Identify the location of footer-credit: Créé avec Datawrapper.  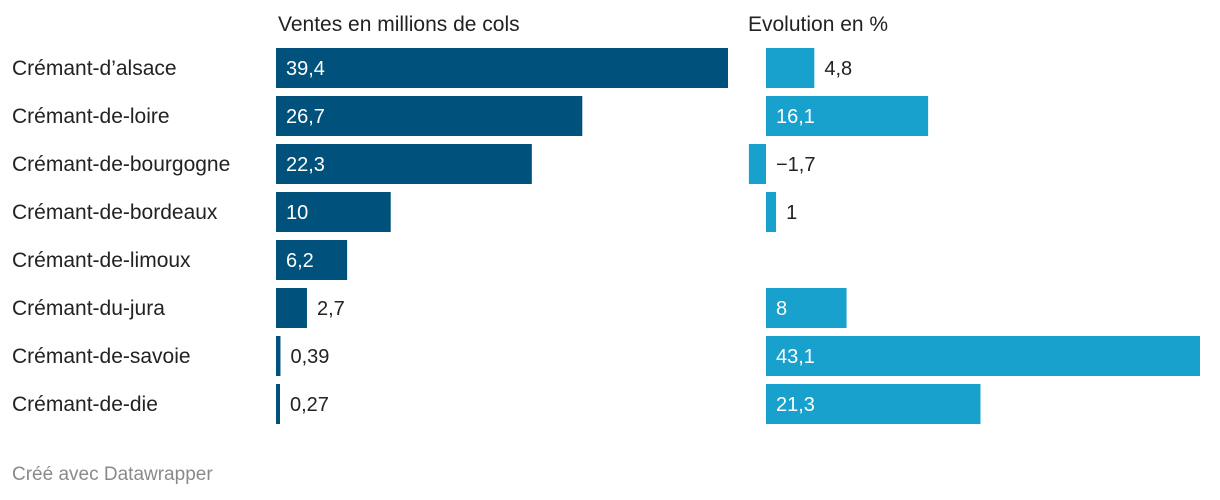
(112, 474).